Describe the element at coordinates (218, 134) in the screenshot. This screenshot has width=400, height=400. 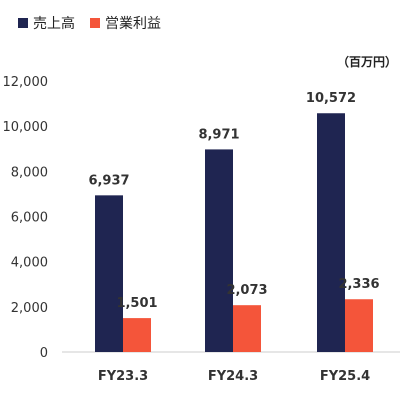
I see `data-label: 8,971` at that location.